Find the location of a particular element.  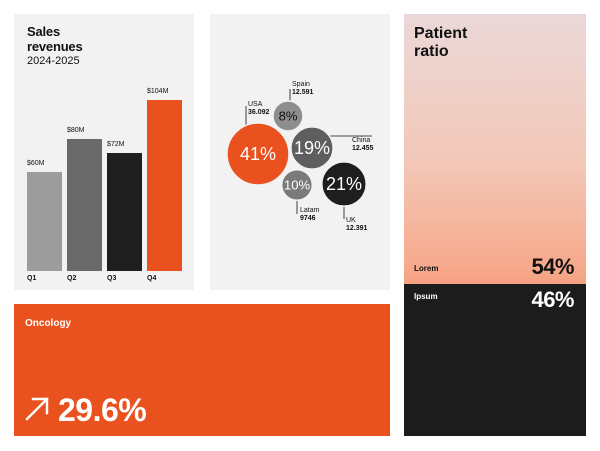

bubble-usa is located at coordinates (258, 154).